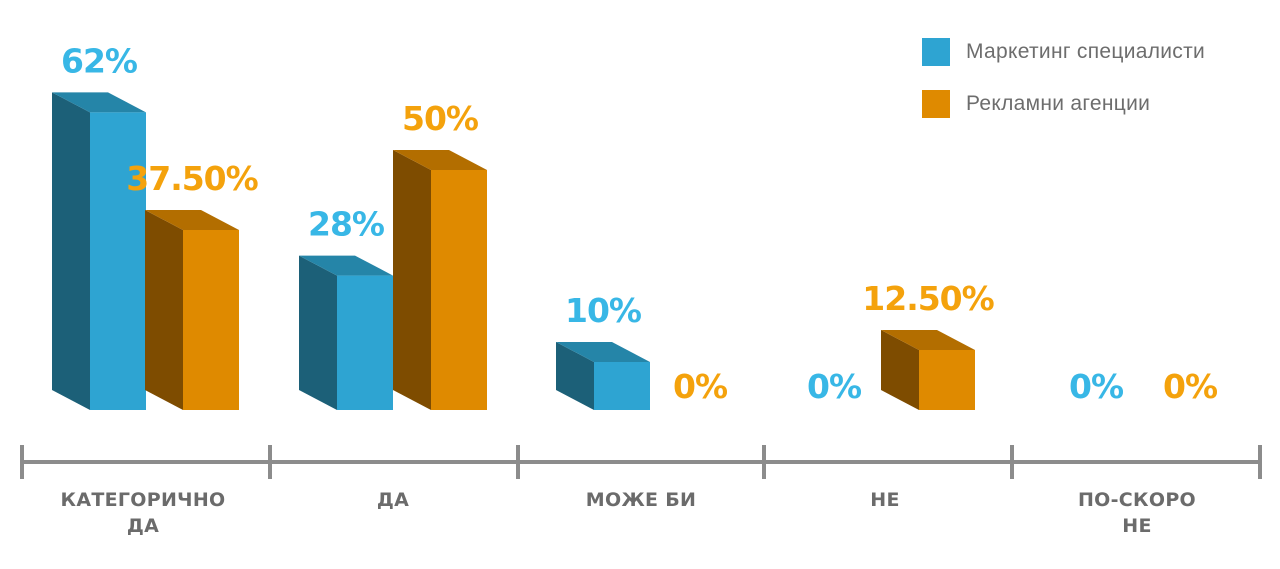 This screenshot has width=1280, height=569. I want to click on bar-marketing-1-side, so click(318, 332).